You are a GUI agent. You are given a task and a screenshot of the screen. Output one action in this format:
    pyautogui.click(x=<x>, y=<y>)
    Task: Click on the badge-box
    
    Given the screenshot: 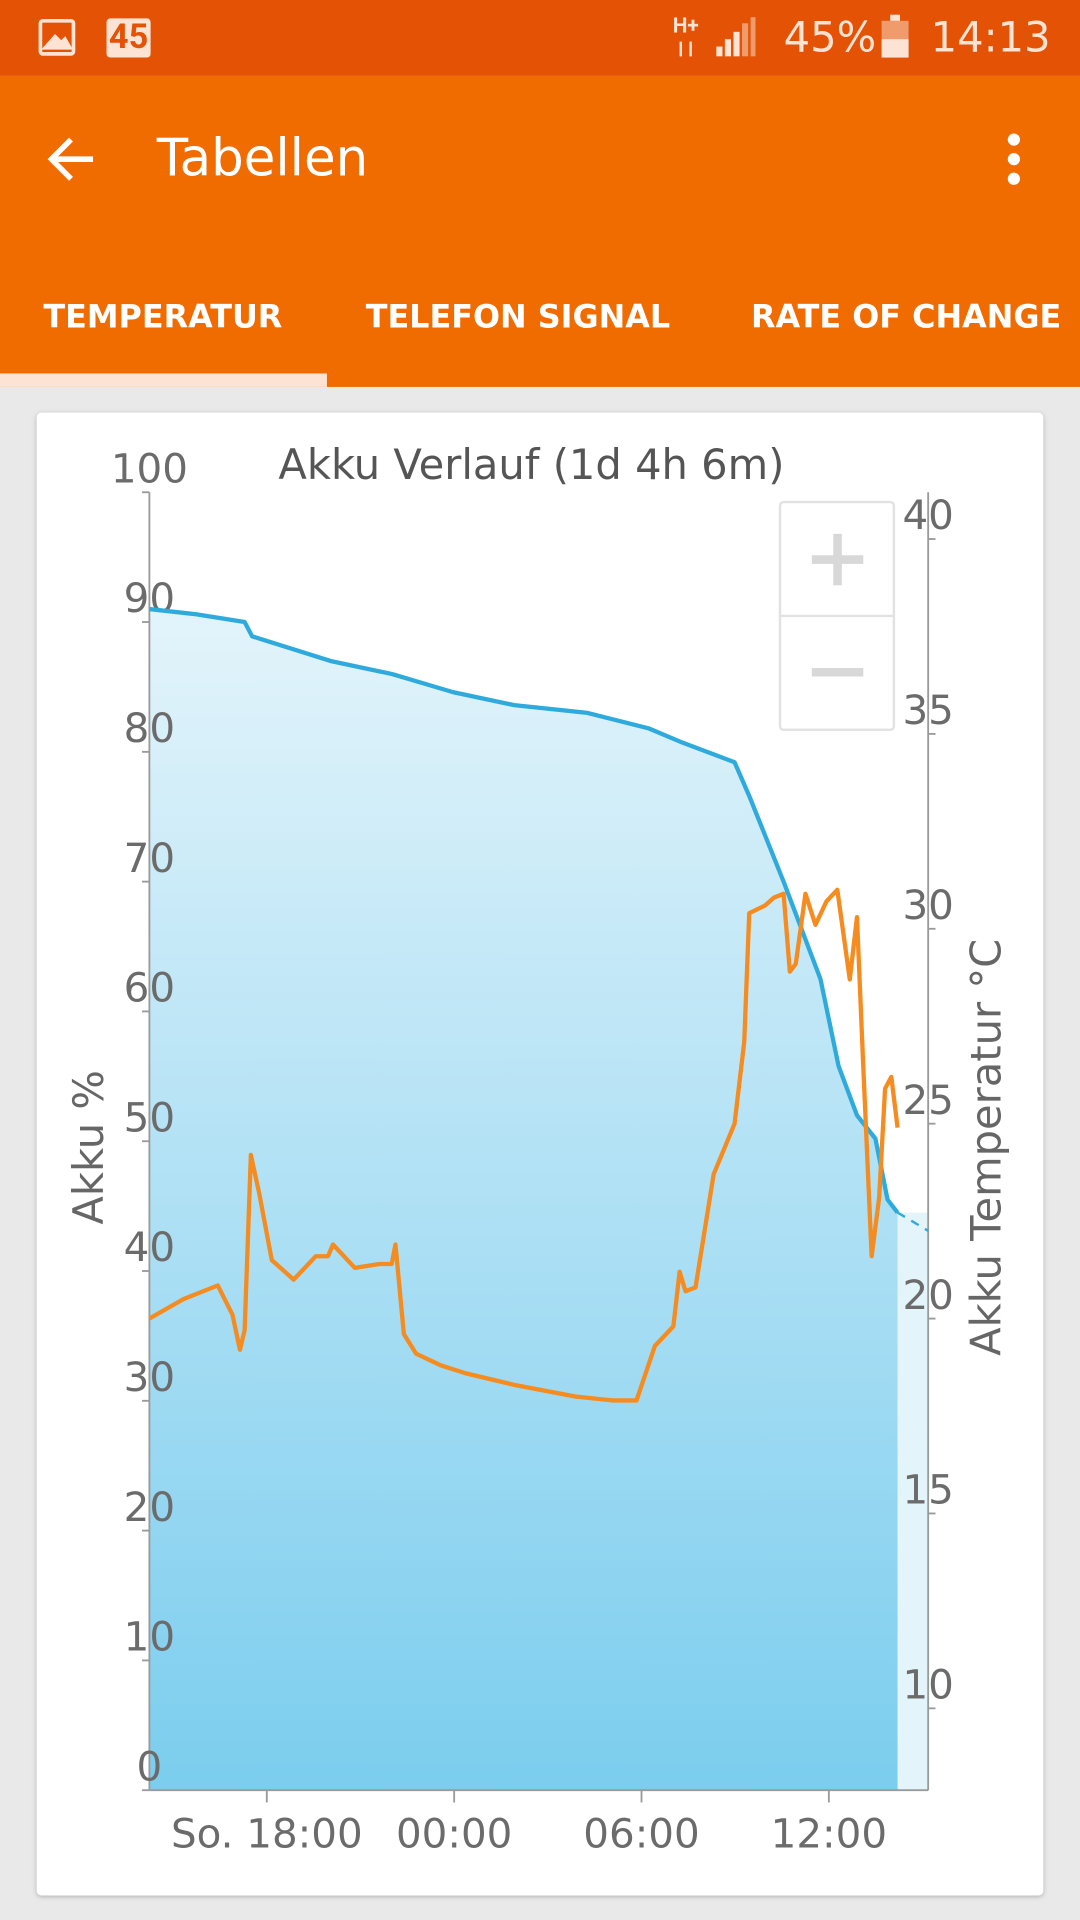 What is the action you would take?
    pyautogui.click(x=128, y=38)
    